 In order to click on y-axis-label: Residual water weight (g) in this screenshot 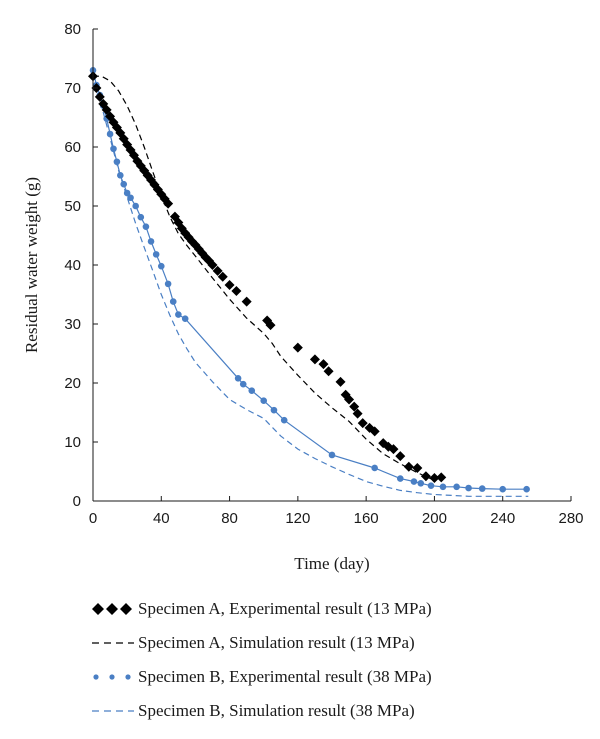, I will do `click(31, 265)`.